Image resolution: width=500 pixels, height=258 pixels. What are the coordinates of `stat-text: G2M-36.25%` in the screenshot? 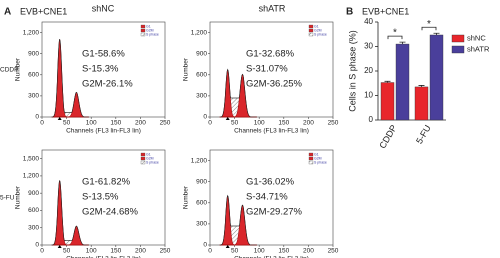 It's located at (274, 84).